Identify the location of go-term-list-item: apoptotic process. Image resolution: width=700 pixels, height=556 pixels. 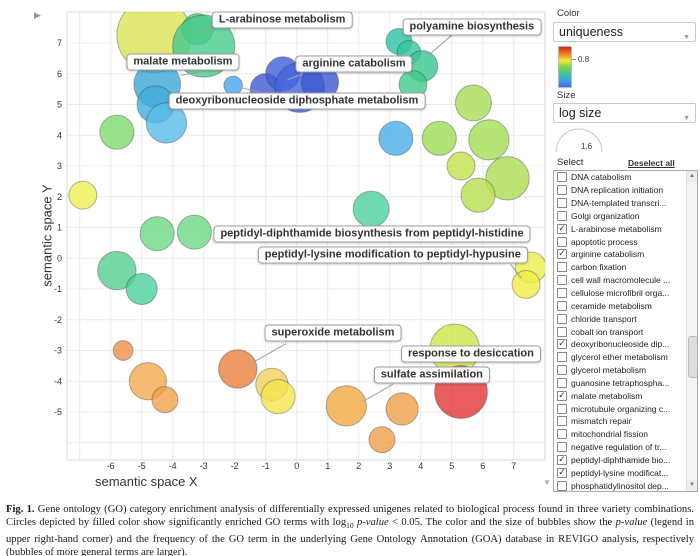
(625, 241).